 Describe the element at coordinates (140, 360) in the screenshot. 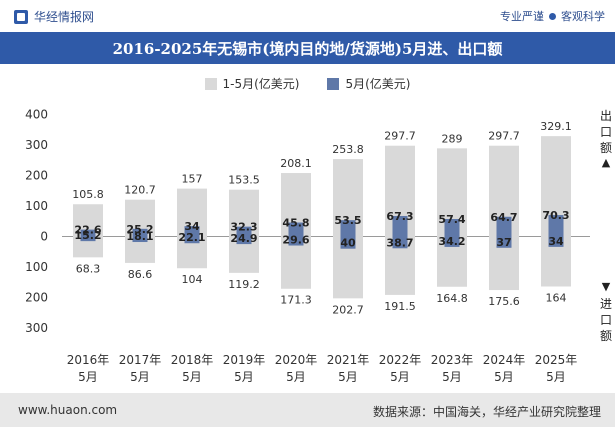

I see `x-tick-label-year: 2017年` at that location.